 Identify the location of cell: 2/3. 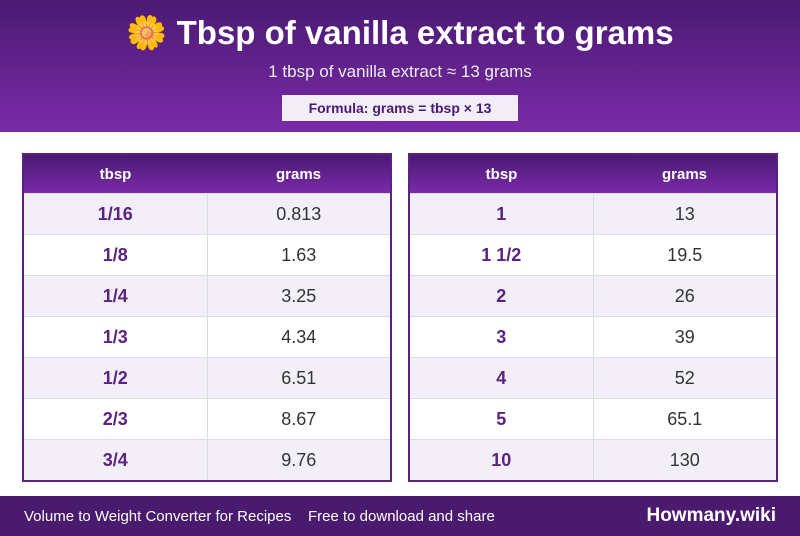
(116, 419).